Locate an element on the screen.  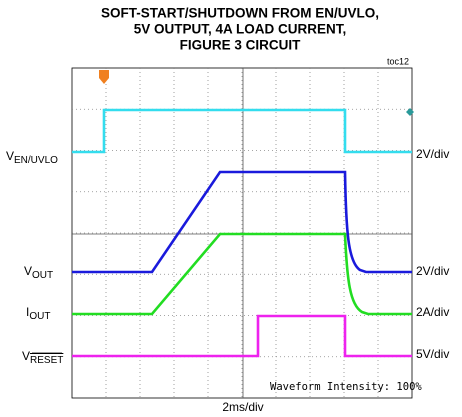
time-scale: 2ms/div is located at coordinates (242, 407).